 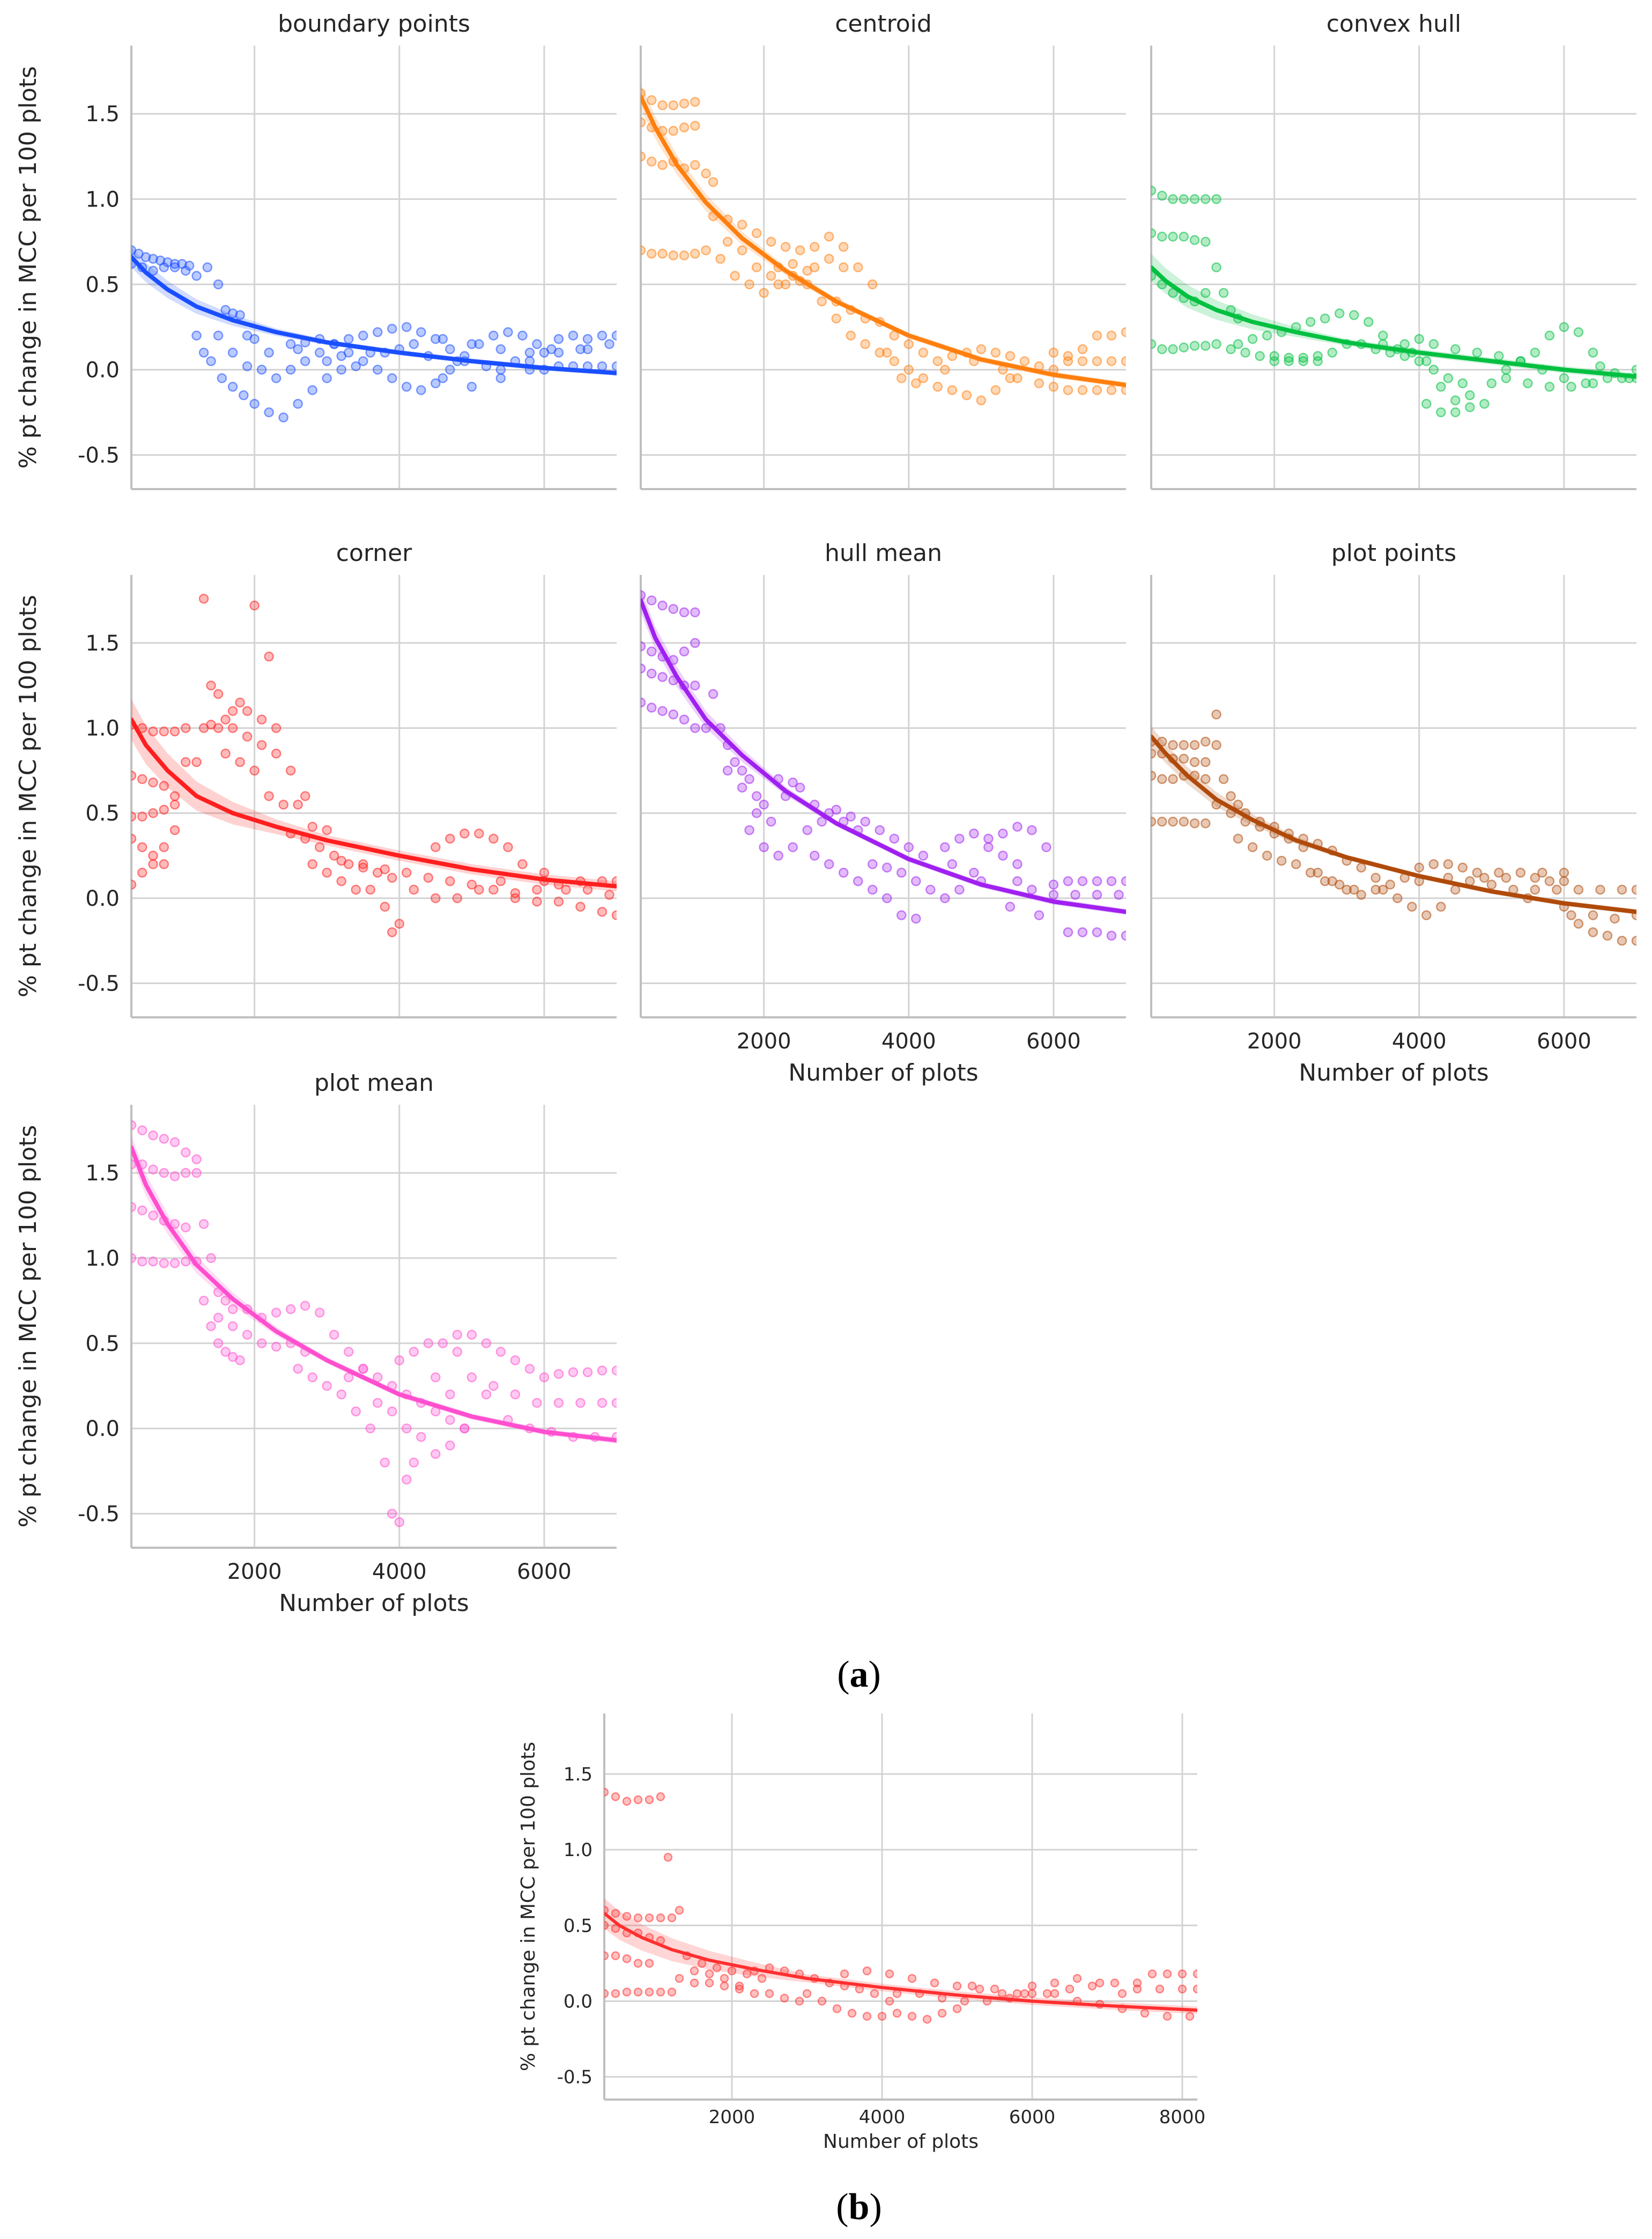 I want to click on y-tick-label: 1.0, so click(x=102, y=1259).